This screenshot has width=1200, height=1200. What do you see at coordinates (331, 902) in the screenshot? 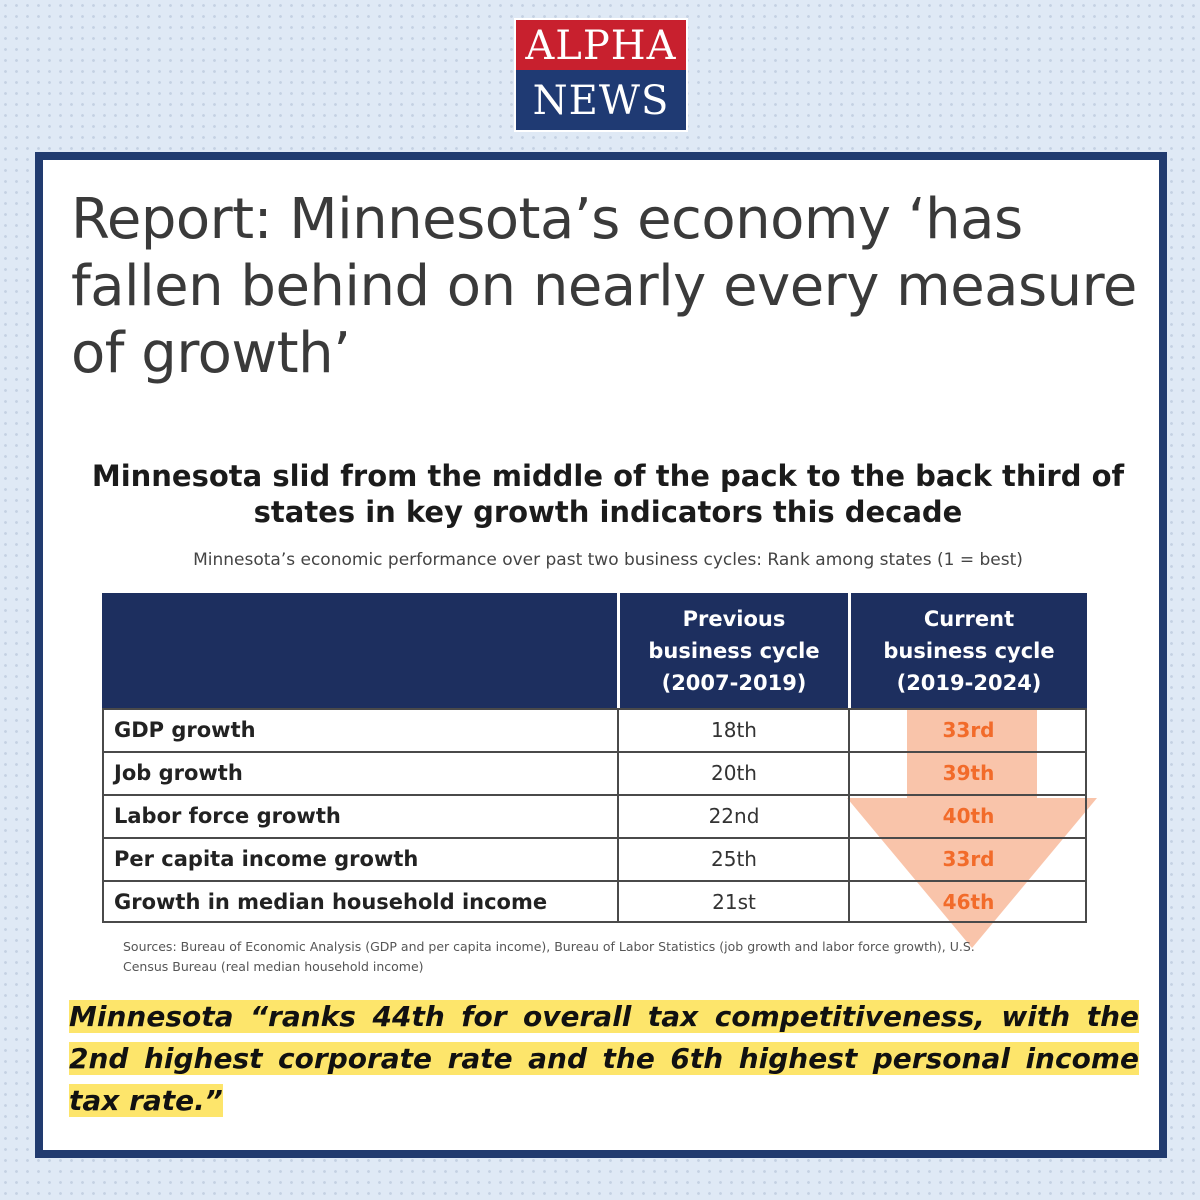
I see `row-label: Growth in median household income` at bounding box center [331, 902].